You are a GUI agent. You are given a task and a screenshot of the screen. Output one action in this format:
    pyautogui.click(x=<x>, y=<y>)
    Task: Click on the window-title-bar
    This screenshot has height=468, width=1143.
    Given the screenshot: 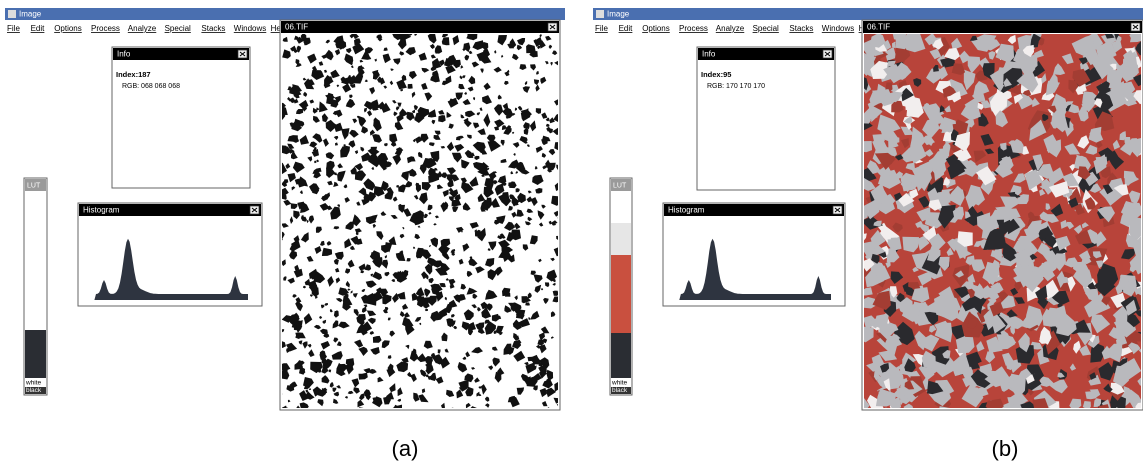 What is the action you would take?
    pyautogui.click(x=766, y=54)
    